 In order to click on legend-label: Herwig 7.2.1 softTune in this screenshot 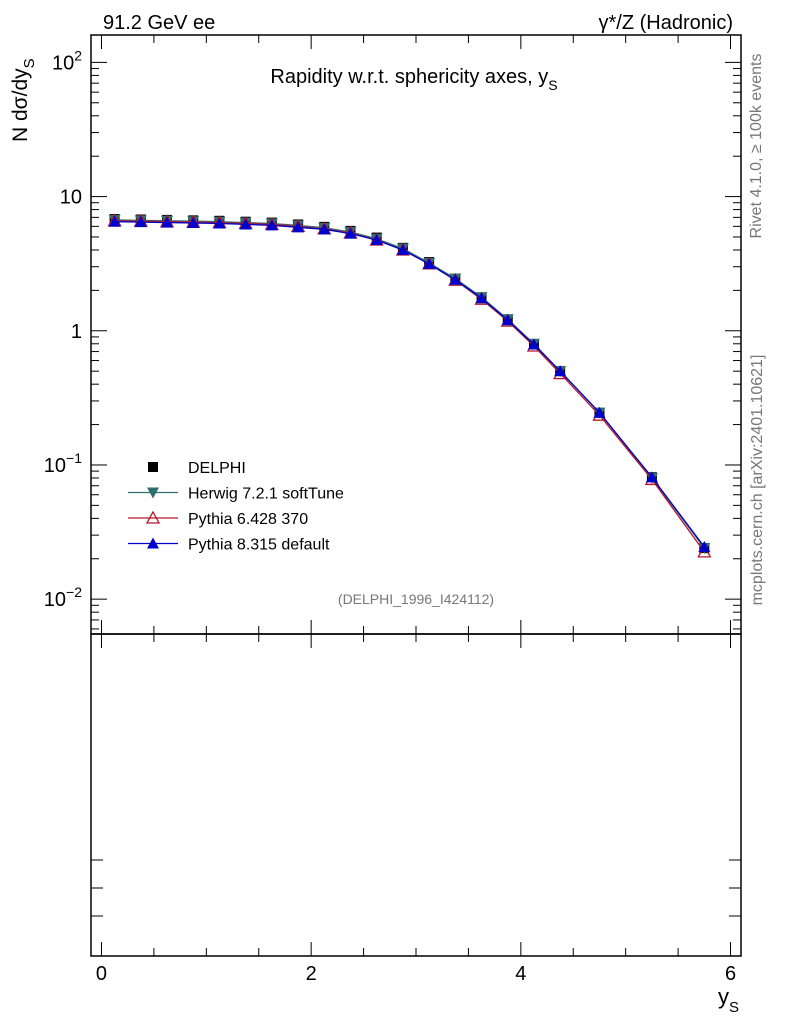, I will do `click(266, 494)`.